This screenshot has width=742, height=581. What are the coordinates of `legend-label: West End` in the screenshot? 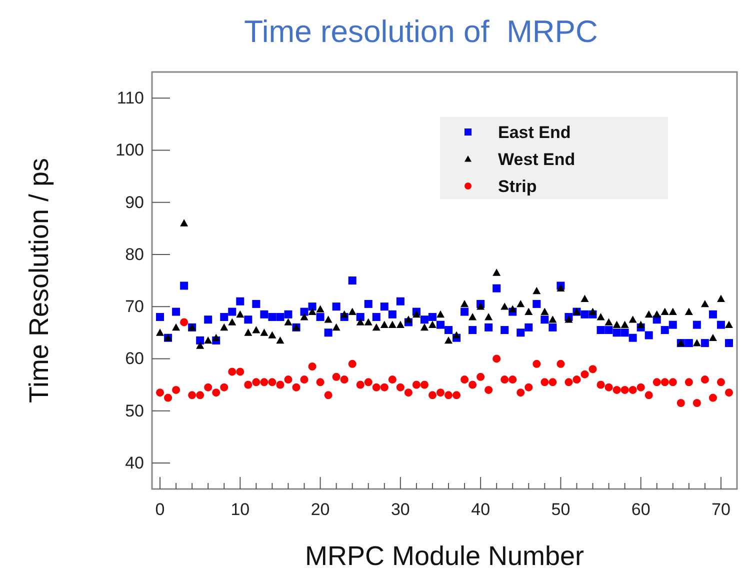 It's located at (537, 159).